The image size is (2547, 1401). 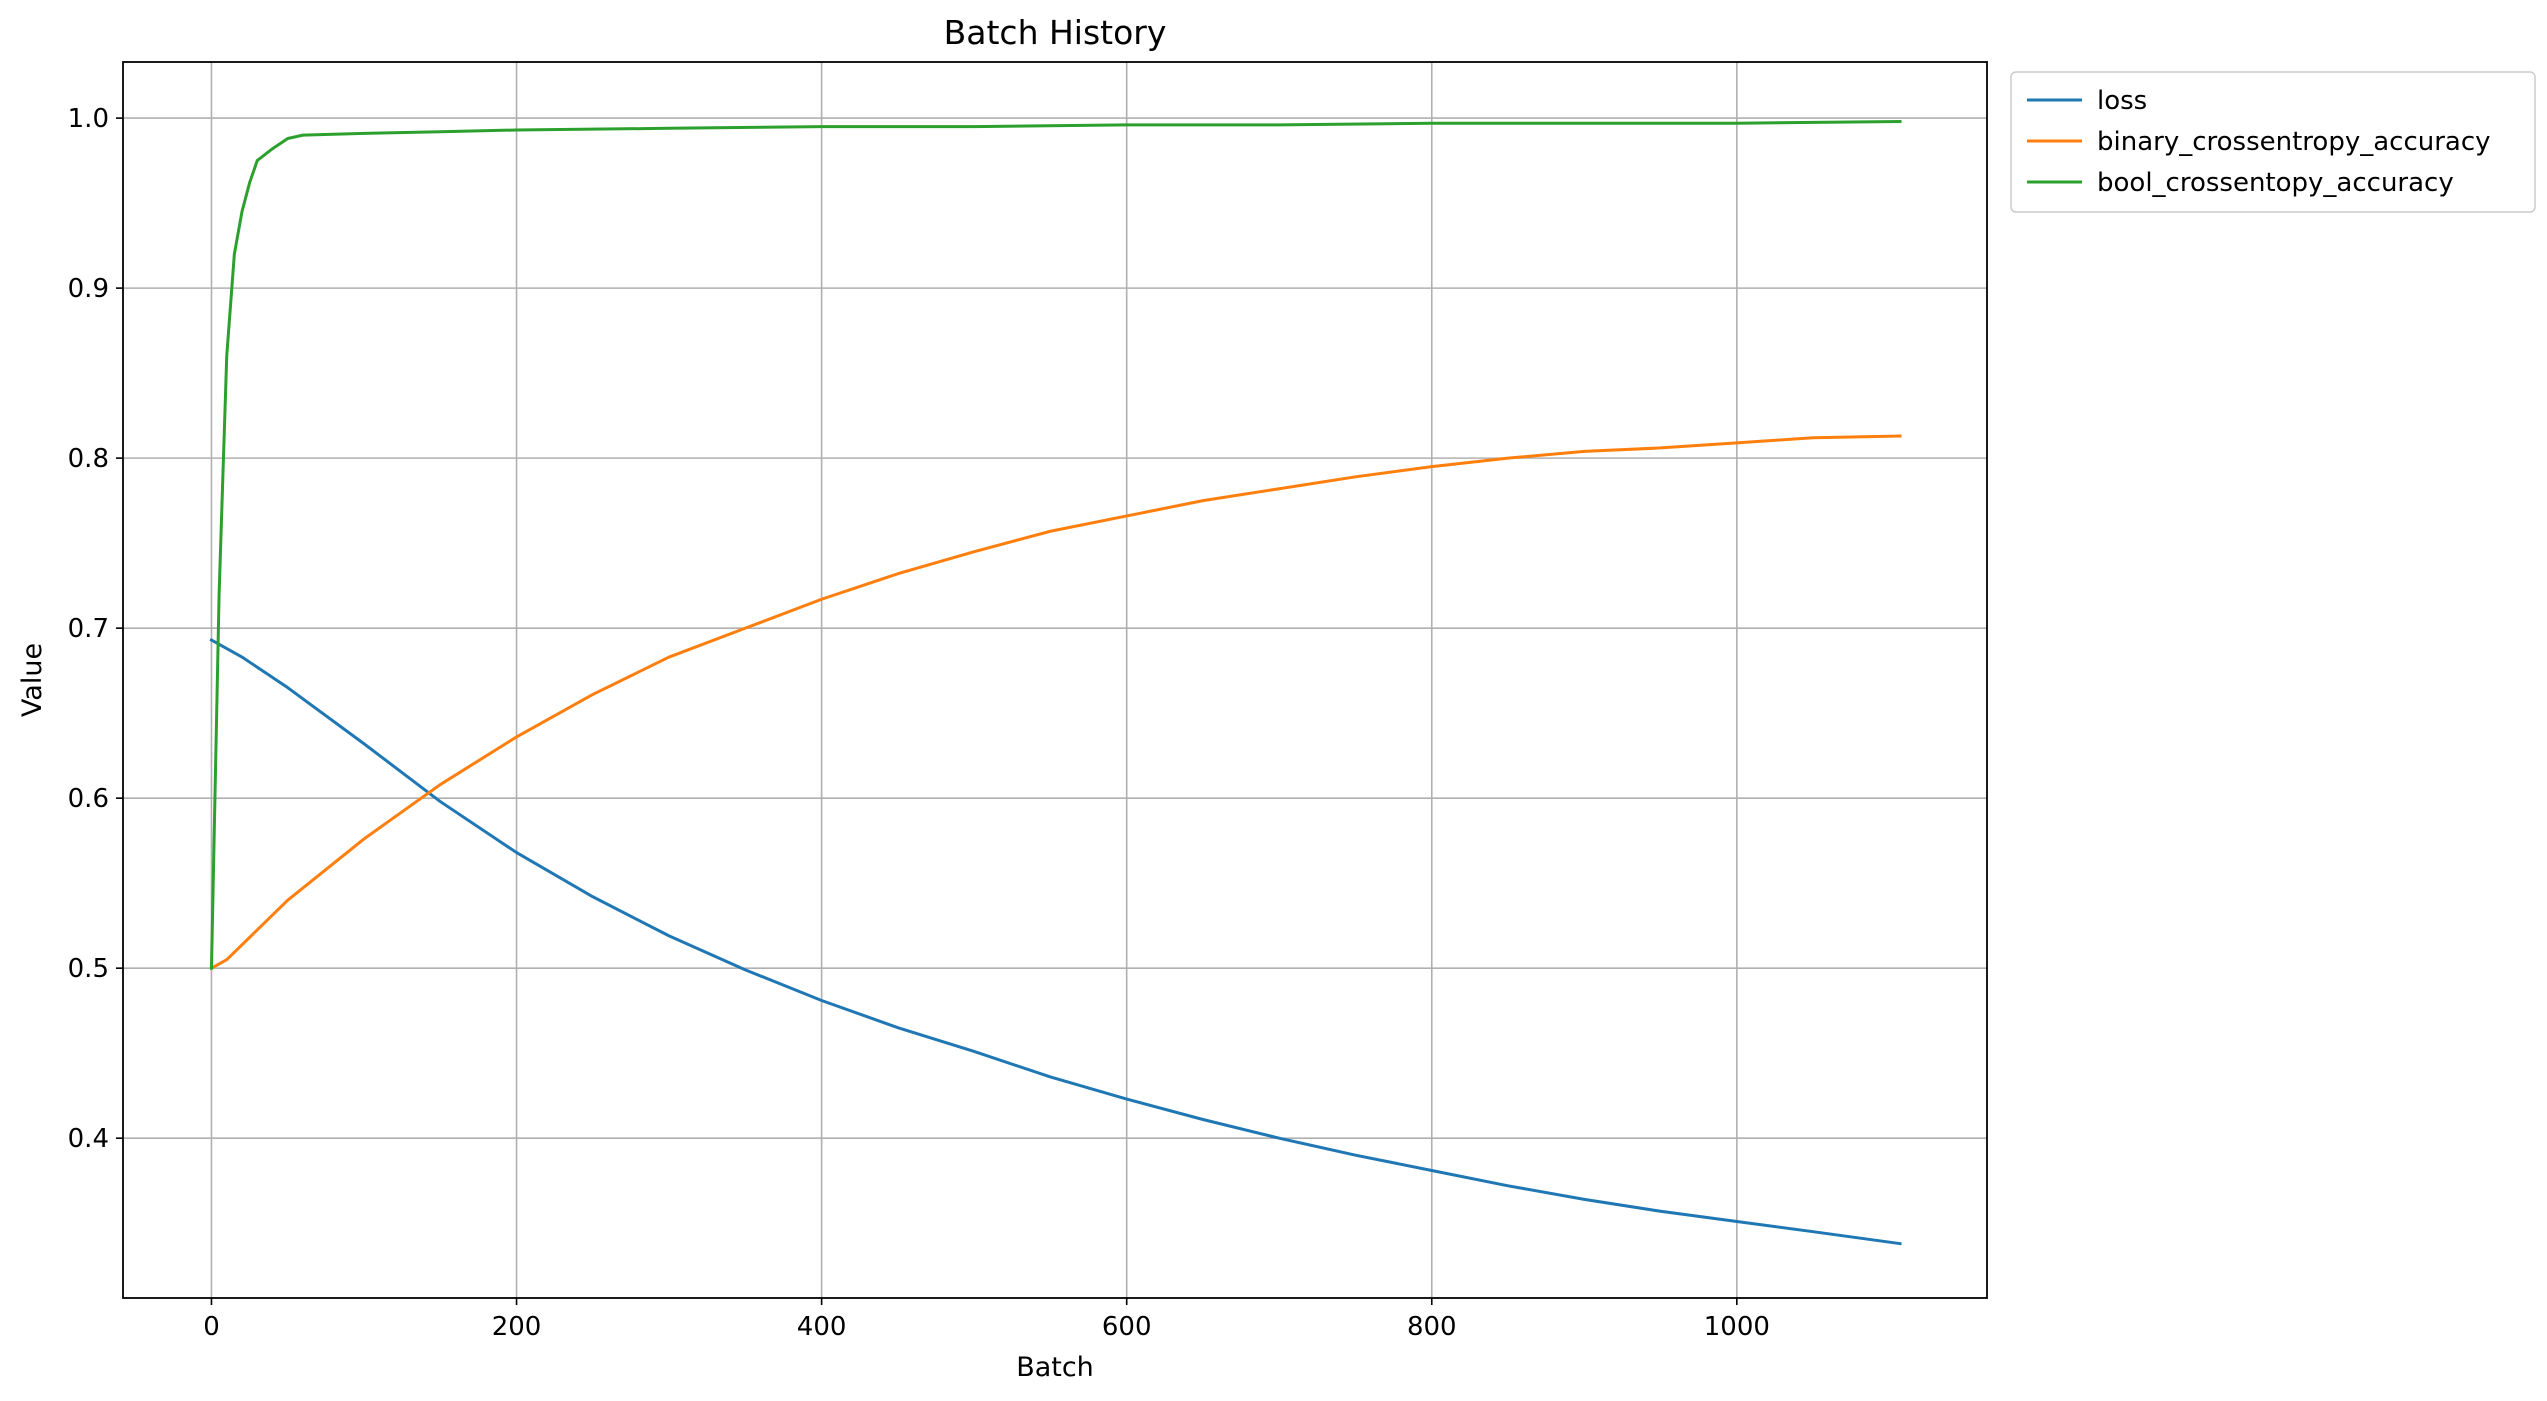 I want to click on legend-label: binary_crossentropy_accuracy, so click(x=2294, y=142).